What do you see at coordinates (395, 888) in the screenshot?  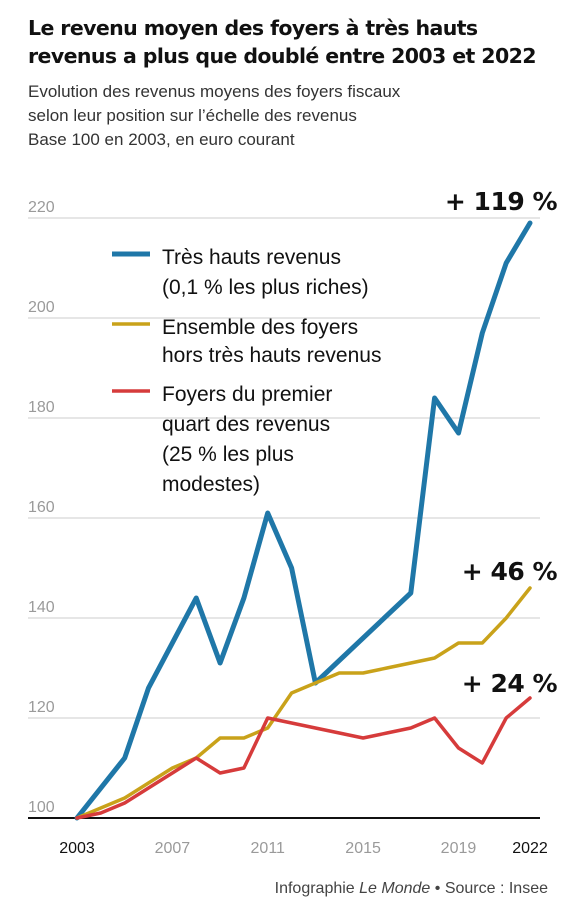 I see `footer-publication: Le Monde` at bounding box center [395, 888].